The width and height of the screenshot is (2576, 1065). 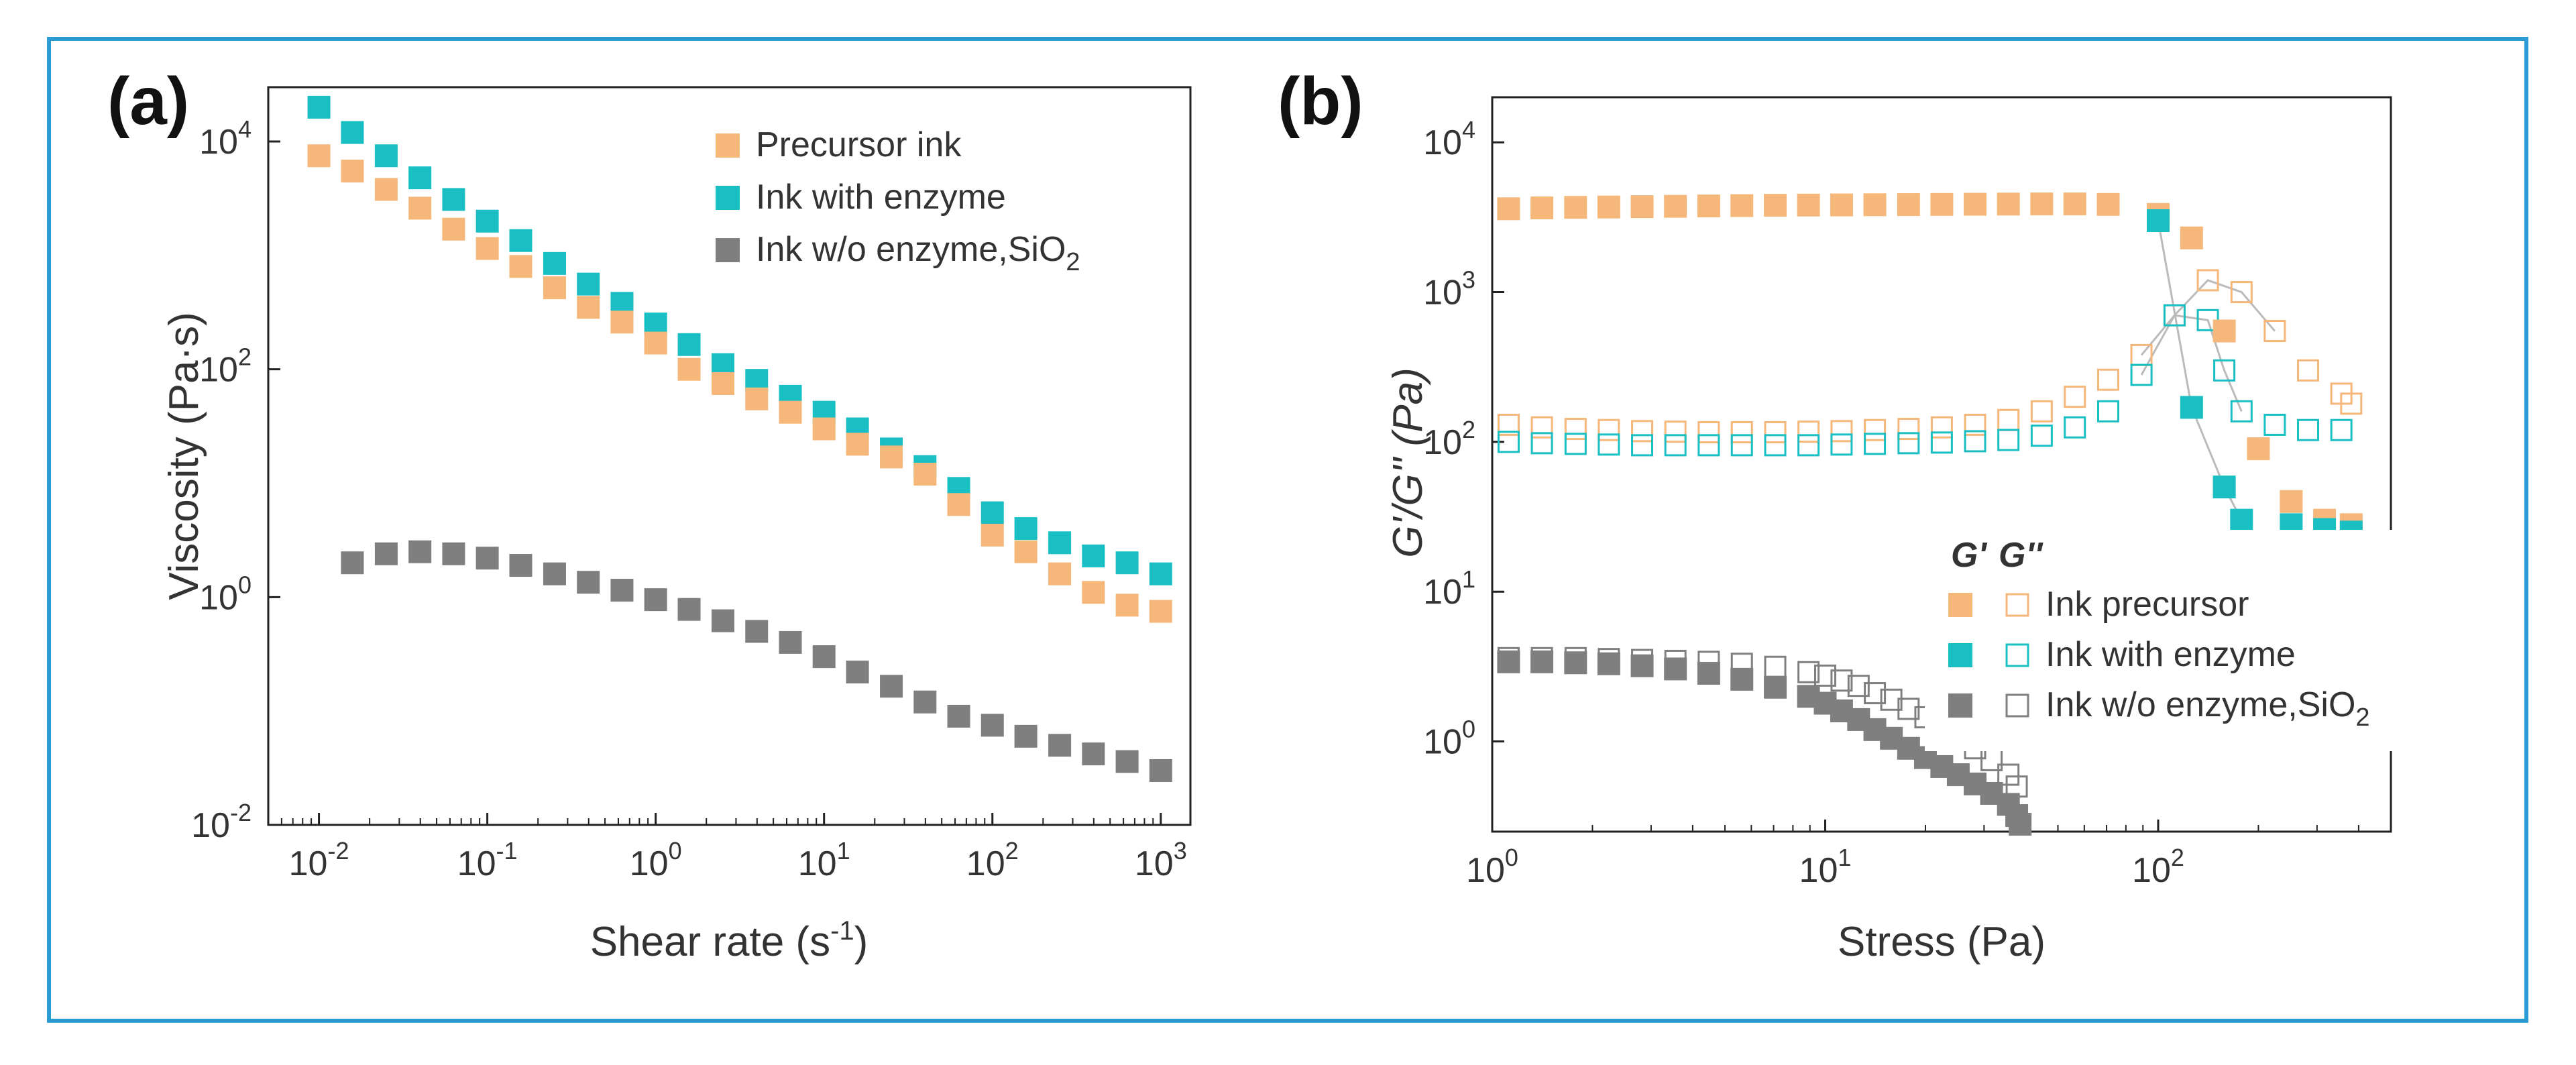 What do you see at coordinates (1449, 289) in the screenshot?
I see `b-y-tick-label: 10³` at bounding box center [1449, 289].